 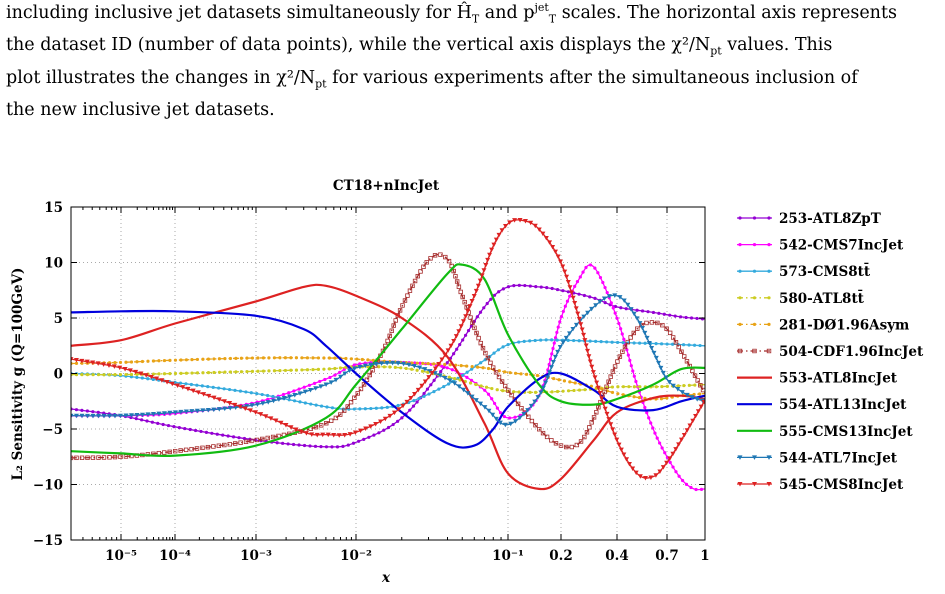 What do you see at coordinates (726, 12) in the screenshot?
I see `caption-l1f: scales. The horizontal axis represents` at bounding box center [726, 12].